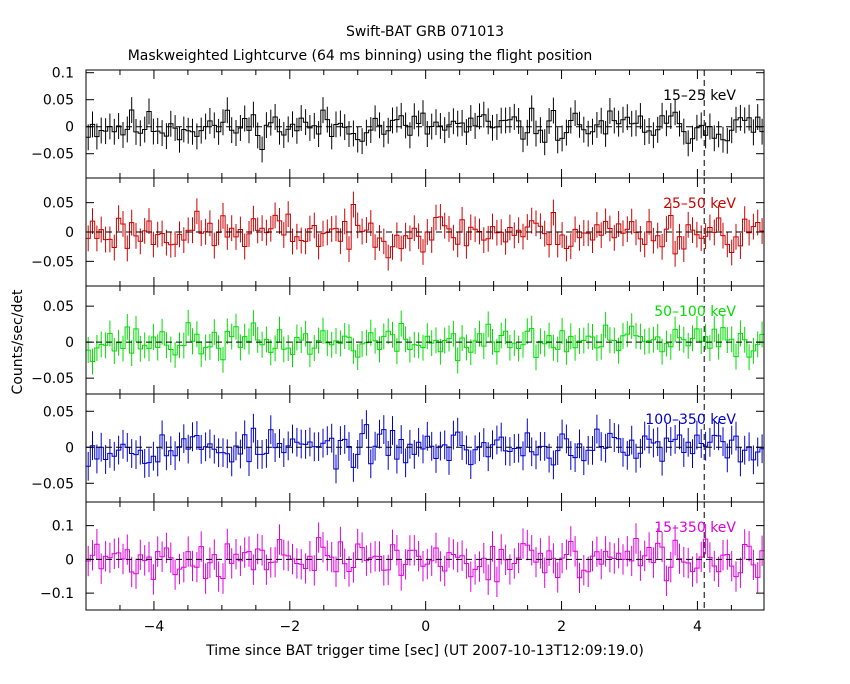  I want to click on x-axis: −4 −2 0 2 4, so click(423, 627).